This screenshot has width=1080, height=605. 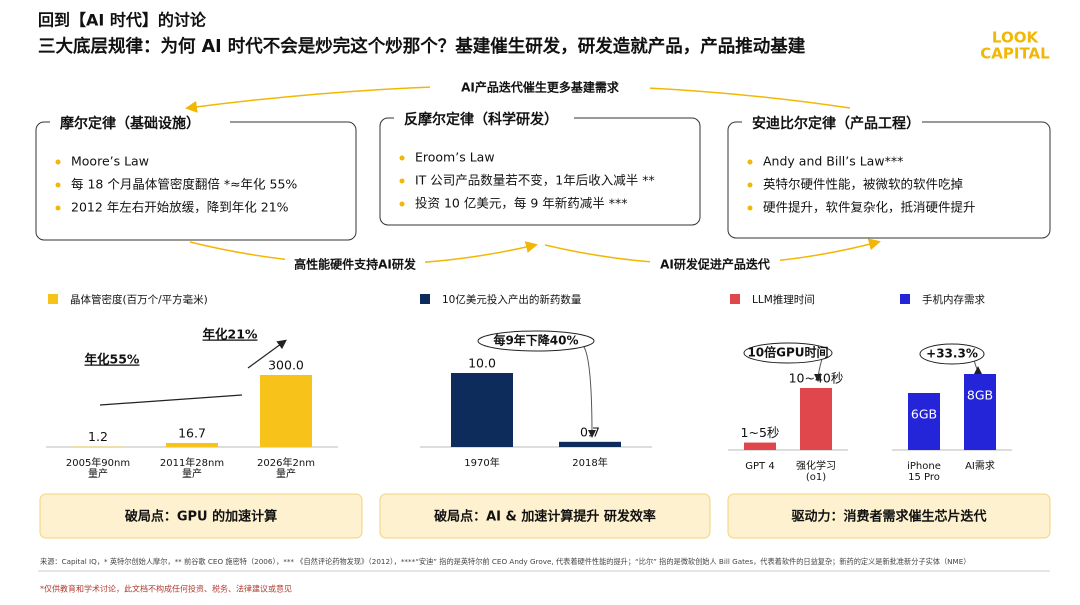 I want to click on law-title: 反摩尔定律（科学研发）, so click(x=481, y=119).